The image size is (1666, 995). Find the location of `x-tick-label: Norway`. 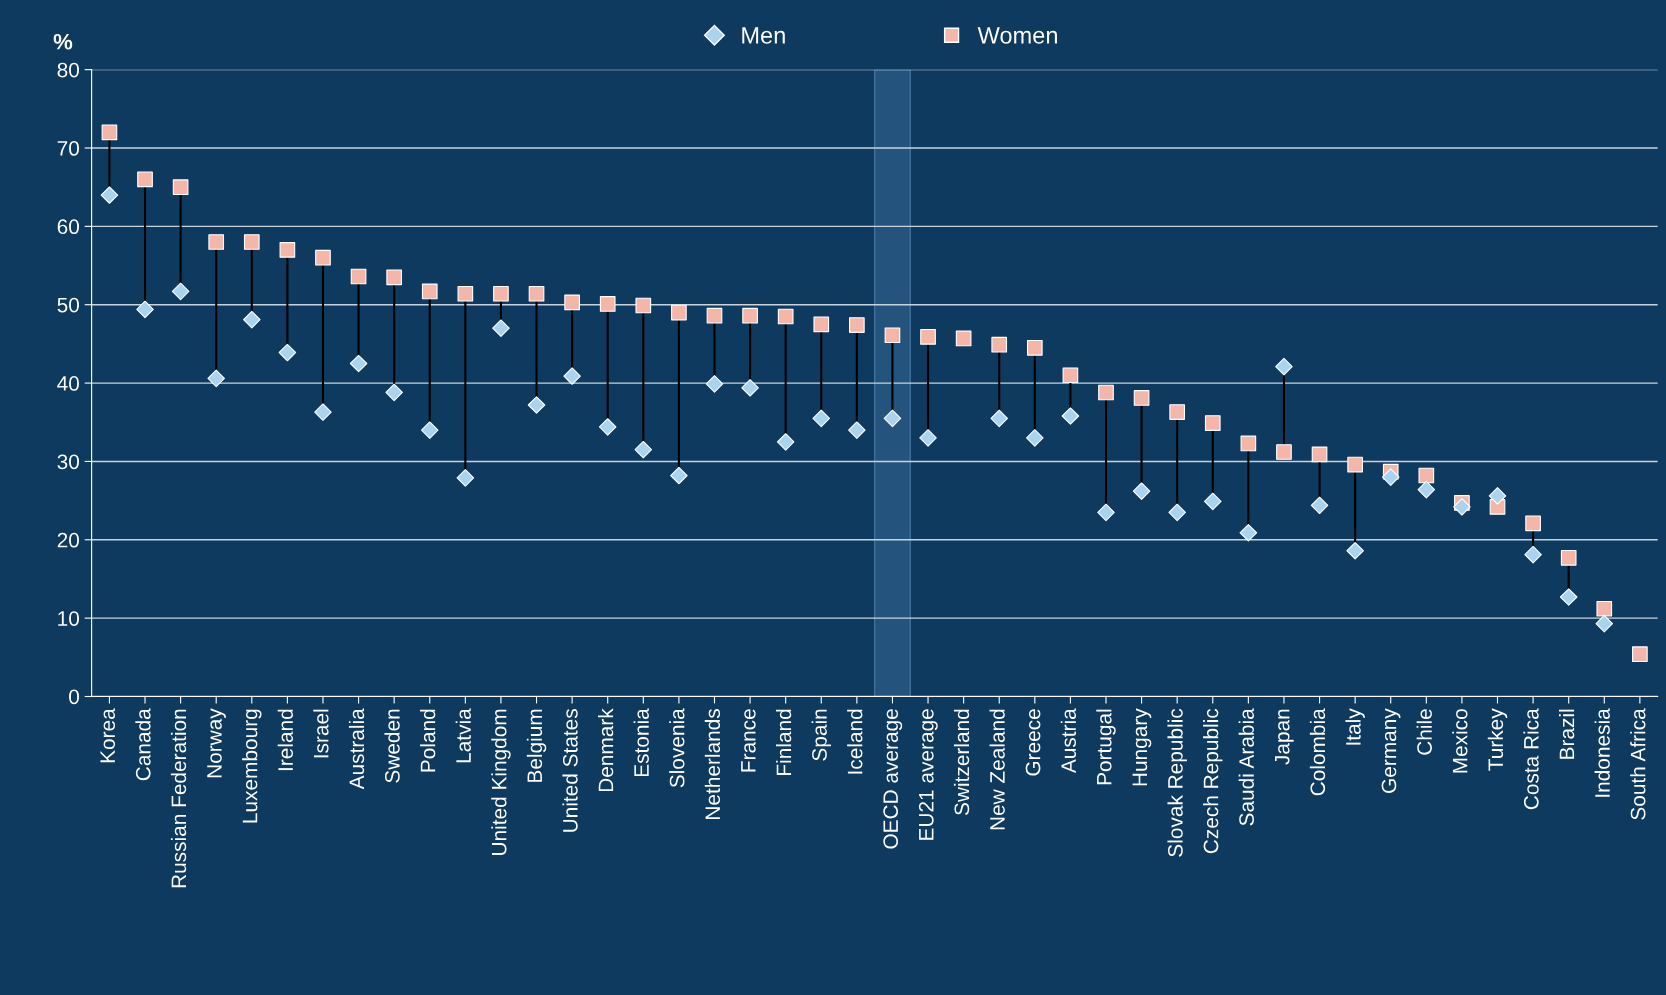

x-tick-label: Norway is located at coordinates (216, 743).